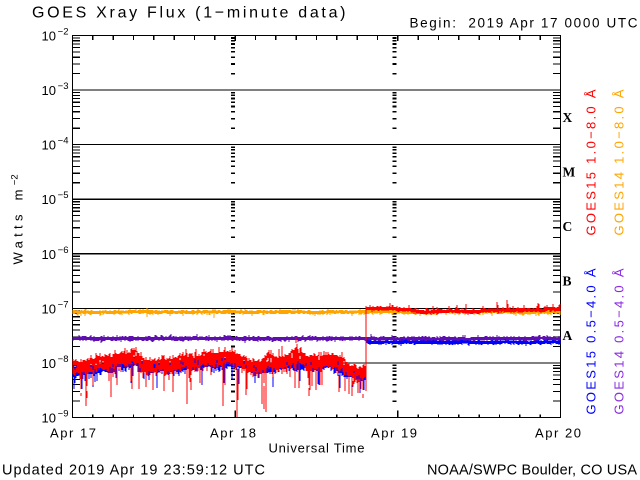  I want to click on svg-text: M, so click(569, 171).